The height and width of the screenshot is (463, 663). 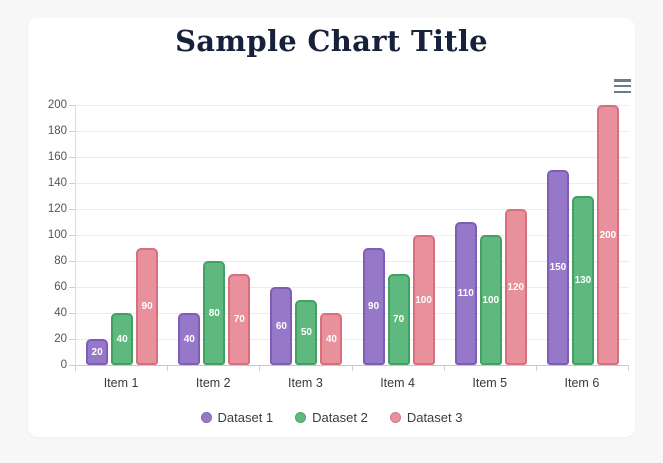 I want to click on bar-dataset-2-item-4: 70, so click(x=398, y=319).